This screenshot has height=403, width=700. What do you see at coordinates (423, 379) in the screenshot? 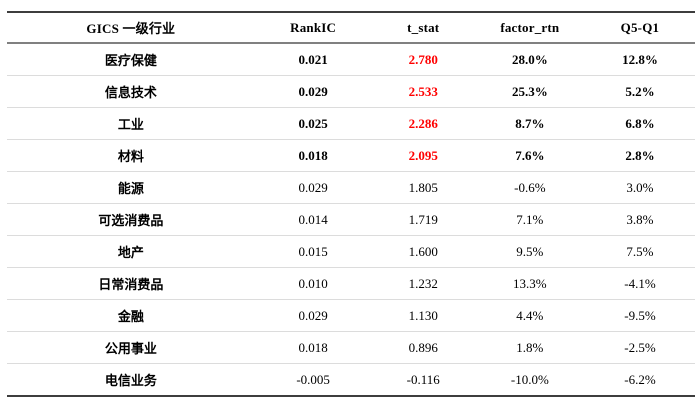
I see `tstat-cell: -0.116` at bounding box center [423, 379].